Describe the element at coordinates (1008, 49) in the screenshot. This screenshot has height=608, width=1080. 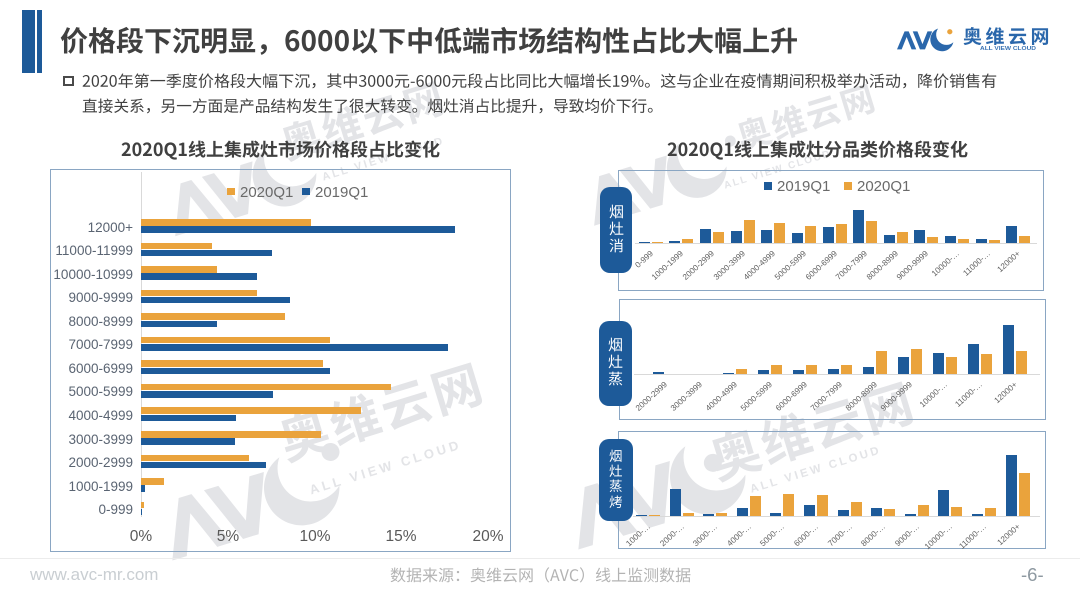
I see `svg-text: ALL VIEW CLOUD` at that location.